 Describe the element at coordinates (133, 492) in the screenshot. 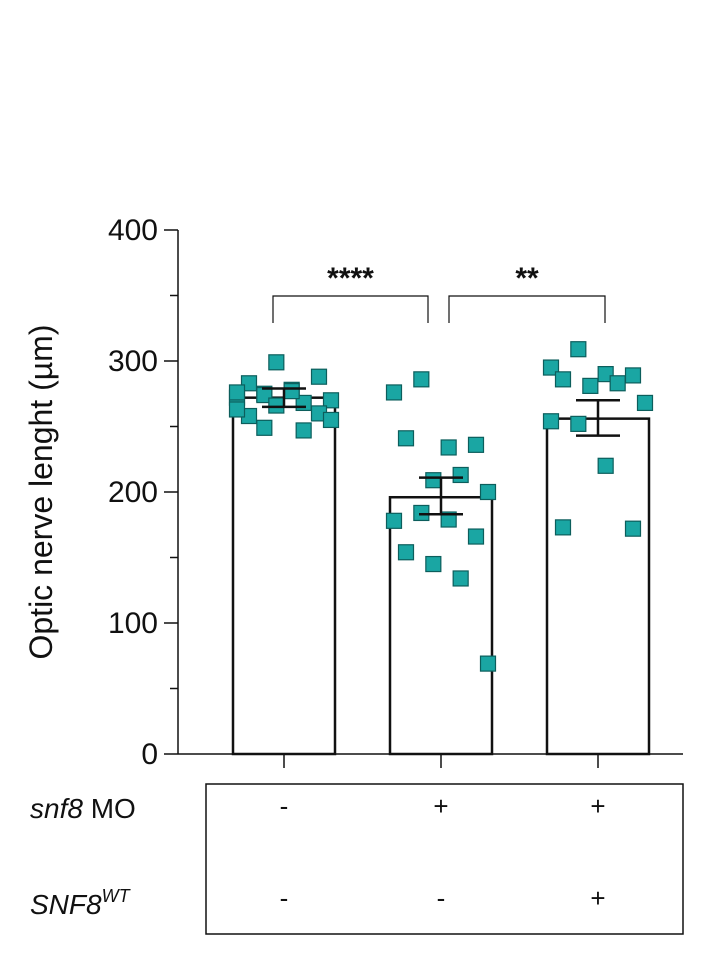

I see `y-tick-label: 200` at that location.